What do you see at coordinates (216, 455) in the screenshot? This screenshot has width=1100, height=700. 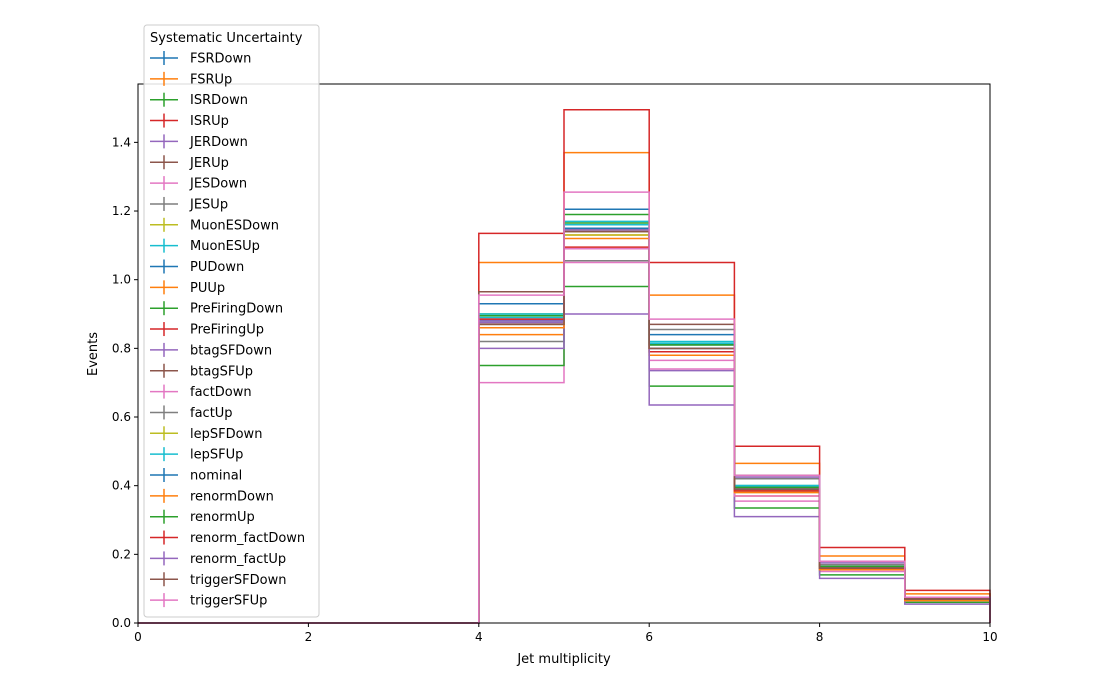 I see `legend-label: lepSFUp` at bounding box center [216, 455].